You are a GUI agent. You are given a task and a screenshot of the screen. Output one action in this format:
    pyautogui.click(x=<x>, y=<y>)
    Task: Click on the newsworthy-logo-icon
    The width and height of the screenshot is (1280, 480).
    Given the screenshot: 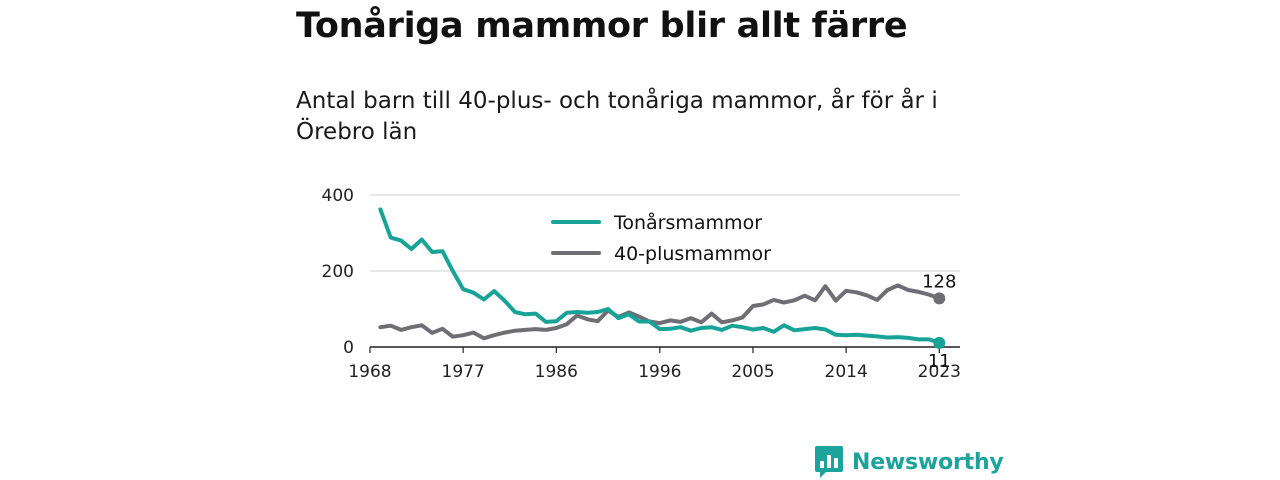 What is the action you would take?
    pyautogui.click(x=829, y=462)
    